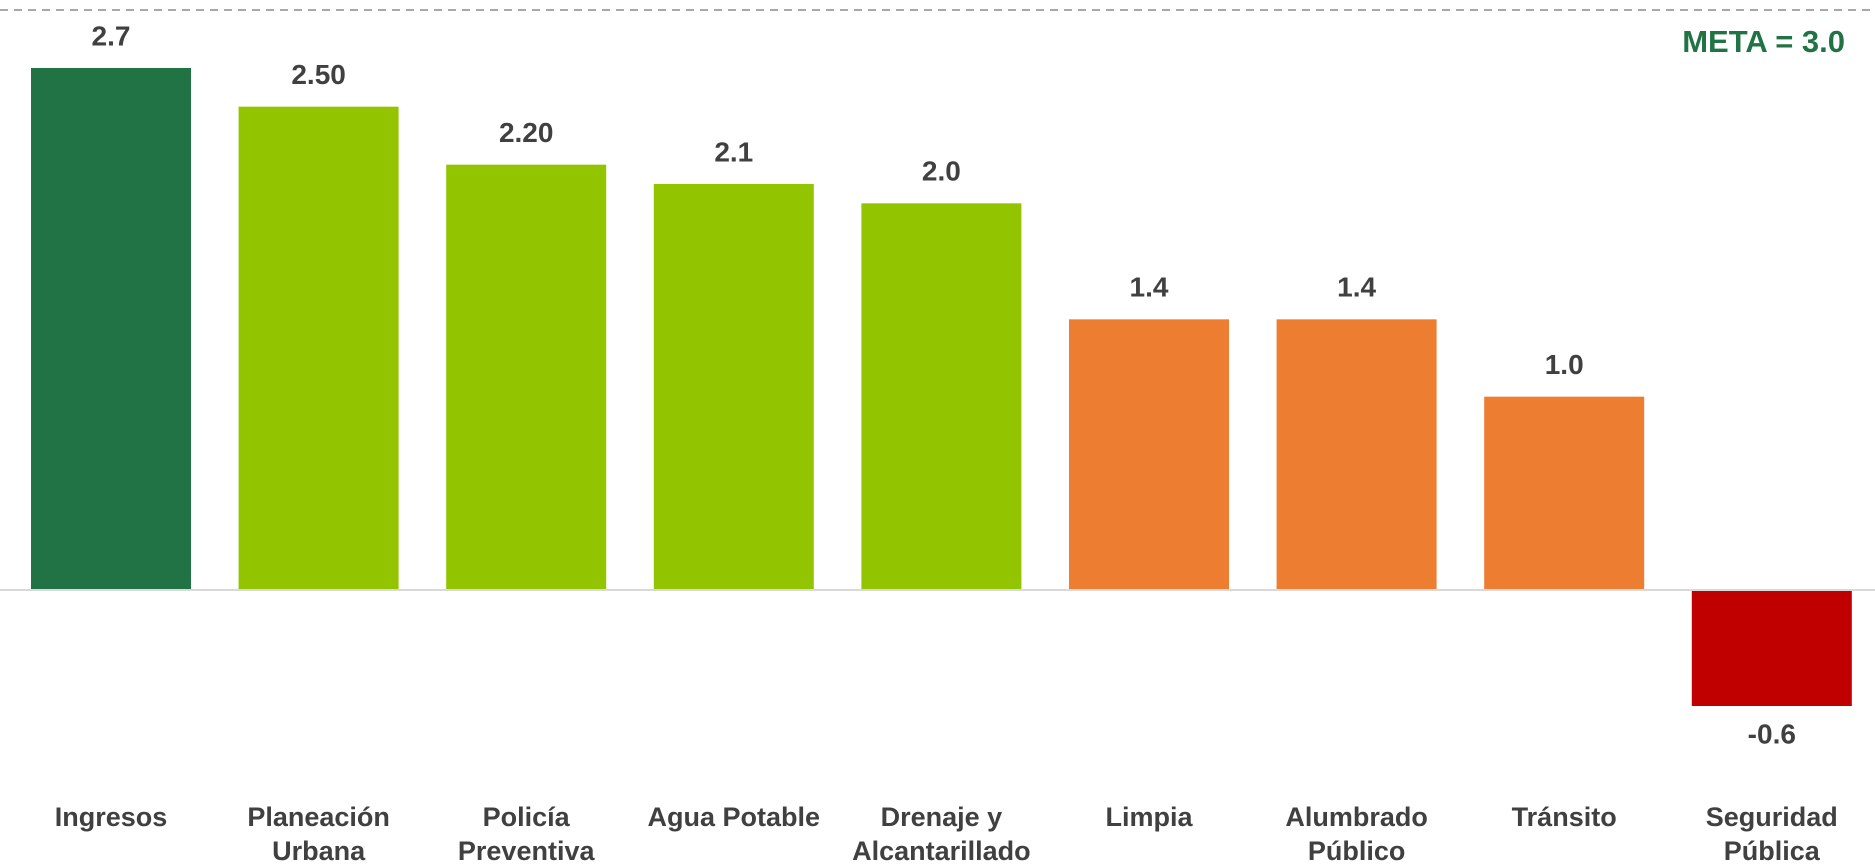 This screenshot has width=1875, height=867. What do you see at coordinates (1564, 364) in the screenshot?
I see `value-label: 1.0` at bounding box center [1564, 364].